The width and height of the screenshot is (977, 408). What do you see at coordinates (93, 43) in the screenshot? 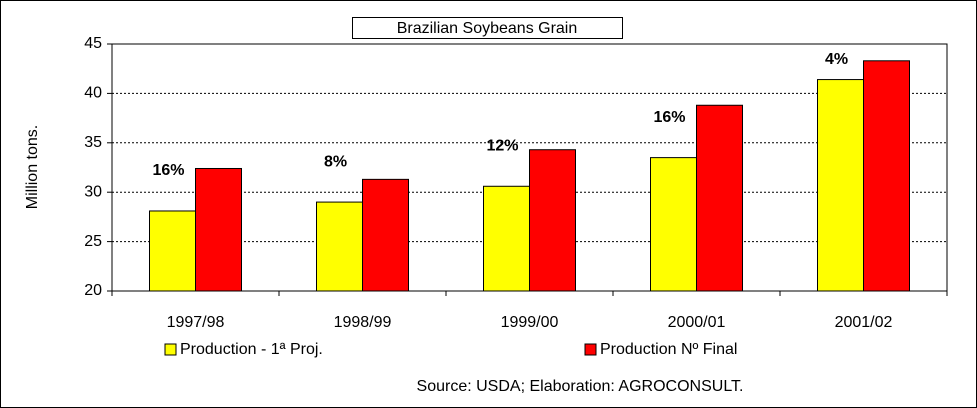
I see `y-tick-label: 45` at bounding box center [93, 43].